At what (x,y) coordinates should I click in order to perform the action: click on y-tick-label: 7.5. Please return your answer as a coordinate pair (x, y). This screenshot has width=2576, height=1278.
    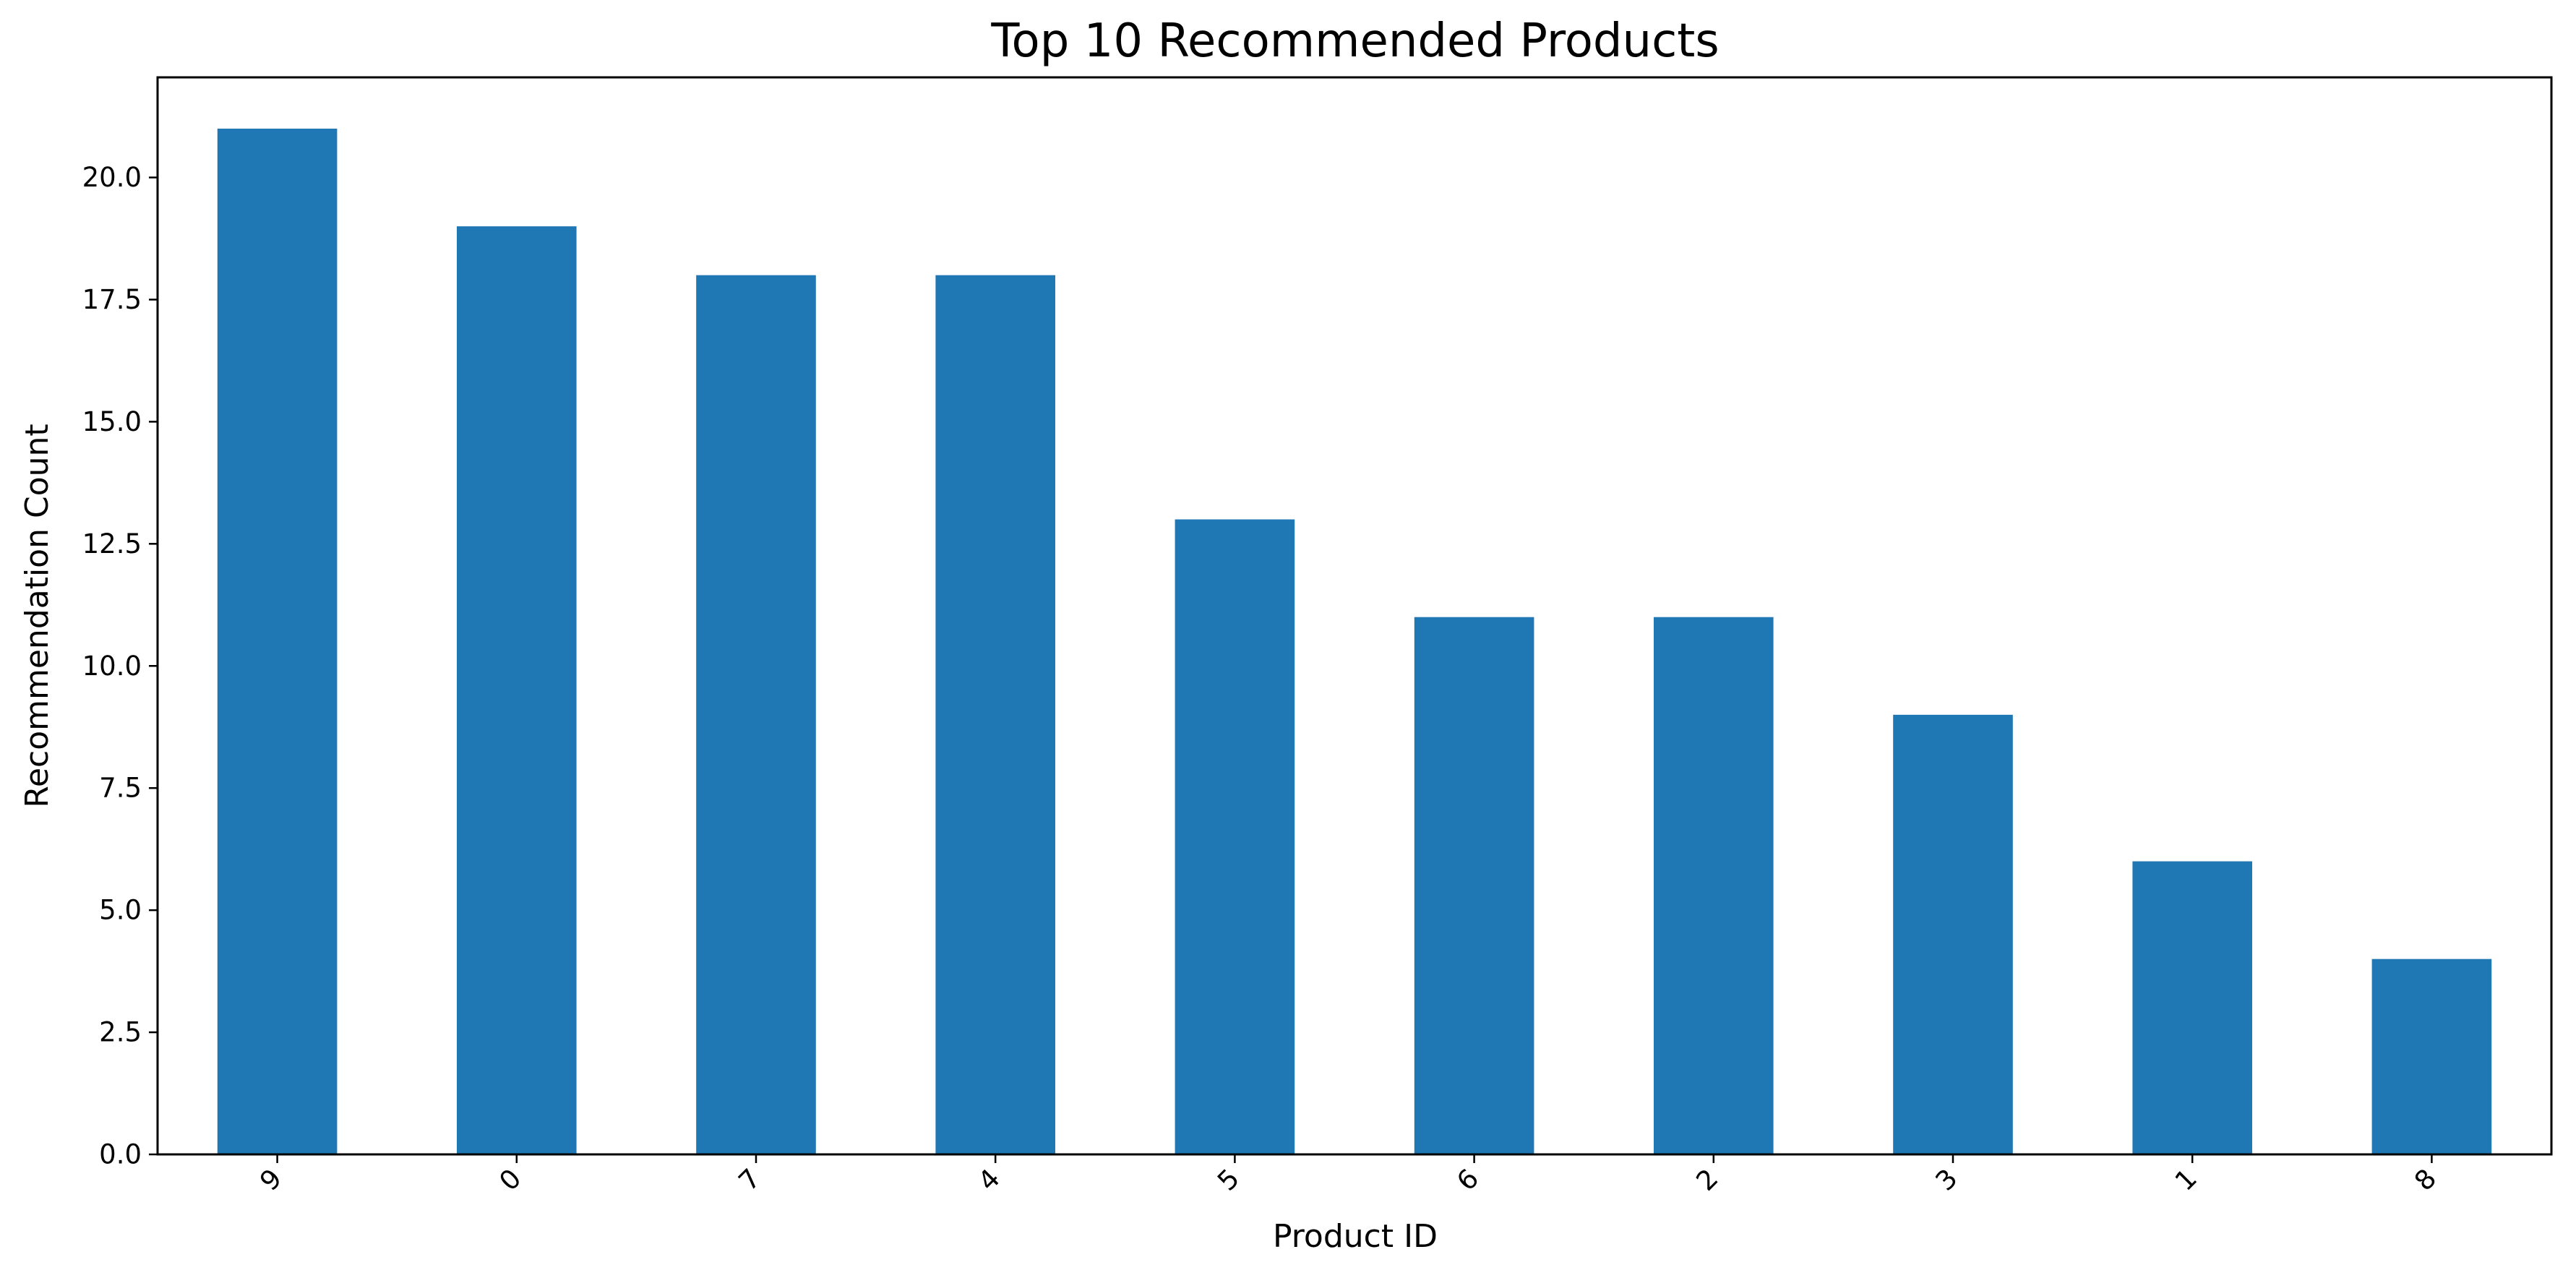
    Looking at the image, I should click on (121, 788).